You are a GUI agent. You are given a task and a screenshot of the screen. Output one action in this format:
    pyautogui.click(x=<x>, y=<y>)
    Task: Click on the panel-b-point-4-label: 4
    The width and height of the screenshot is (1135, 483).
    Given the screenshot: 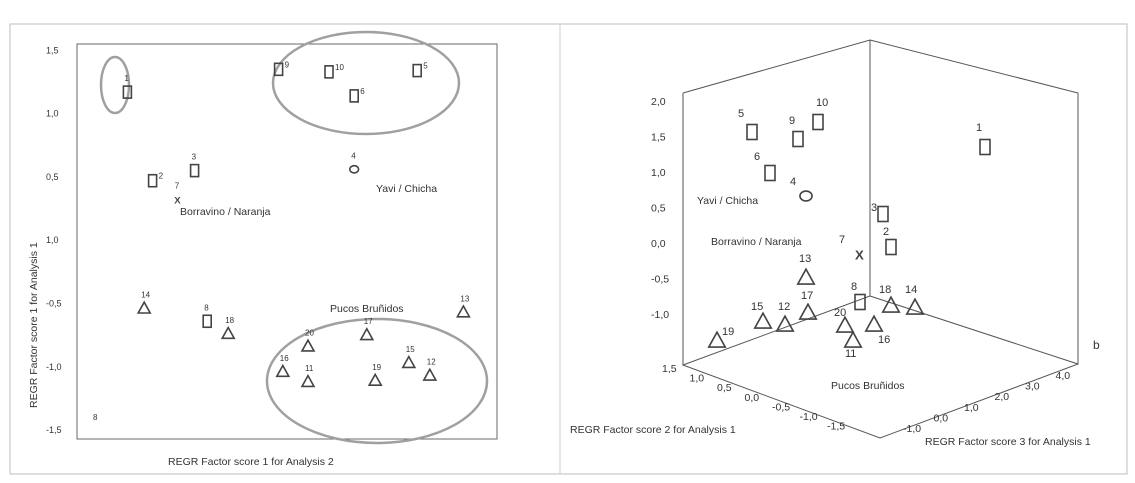 What is the action you would take?
    pyautogui.click(x=793, y=182)
    